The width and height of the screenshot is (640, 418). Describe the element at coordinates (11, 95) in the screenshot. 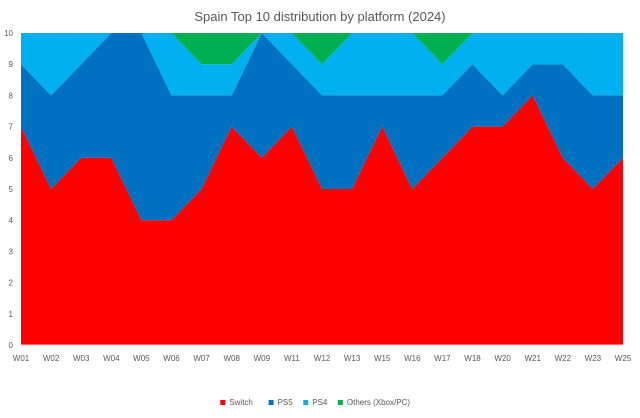

I see `y-tick-label: 8` at that location.